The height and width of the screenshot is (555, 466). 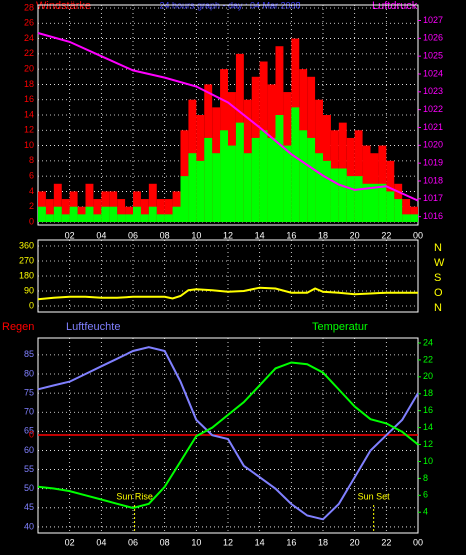 What do you see at coordinates (31, 176) in the screenshot?
I see `y-tick-label: 6` at bounding box center [31, 176].